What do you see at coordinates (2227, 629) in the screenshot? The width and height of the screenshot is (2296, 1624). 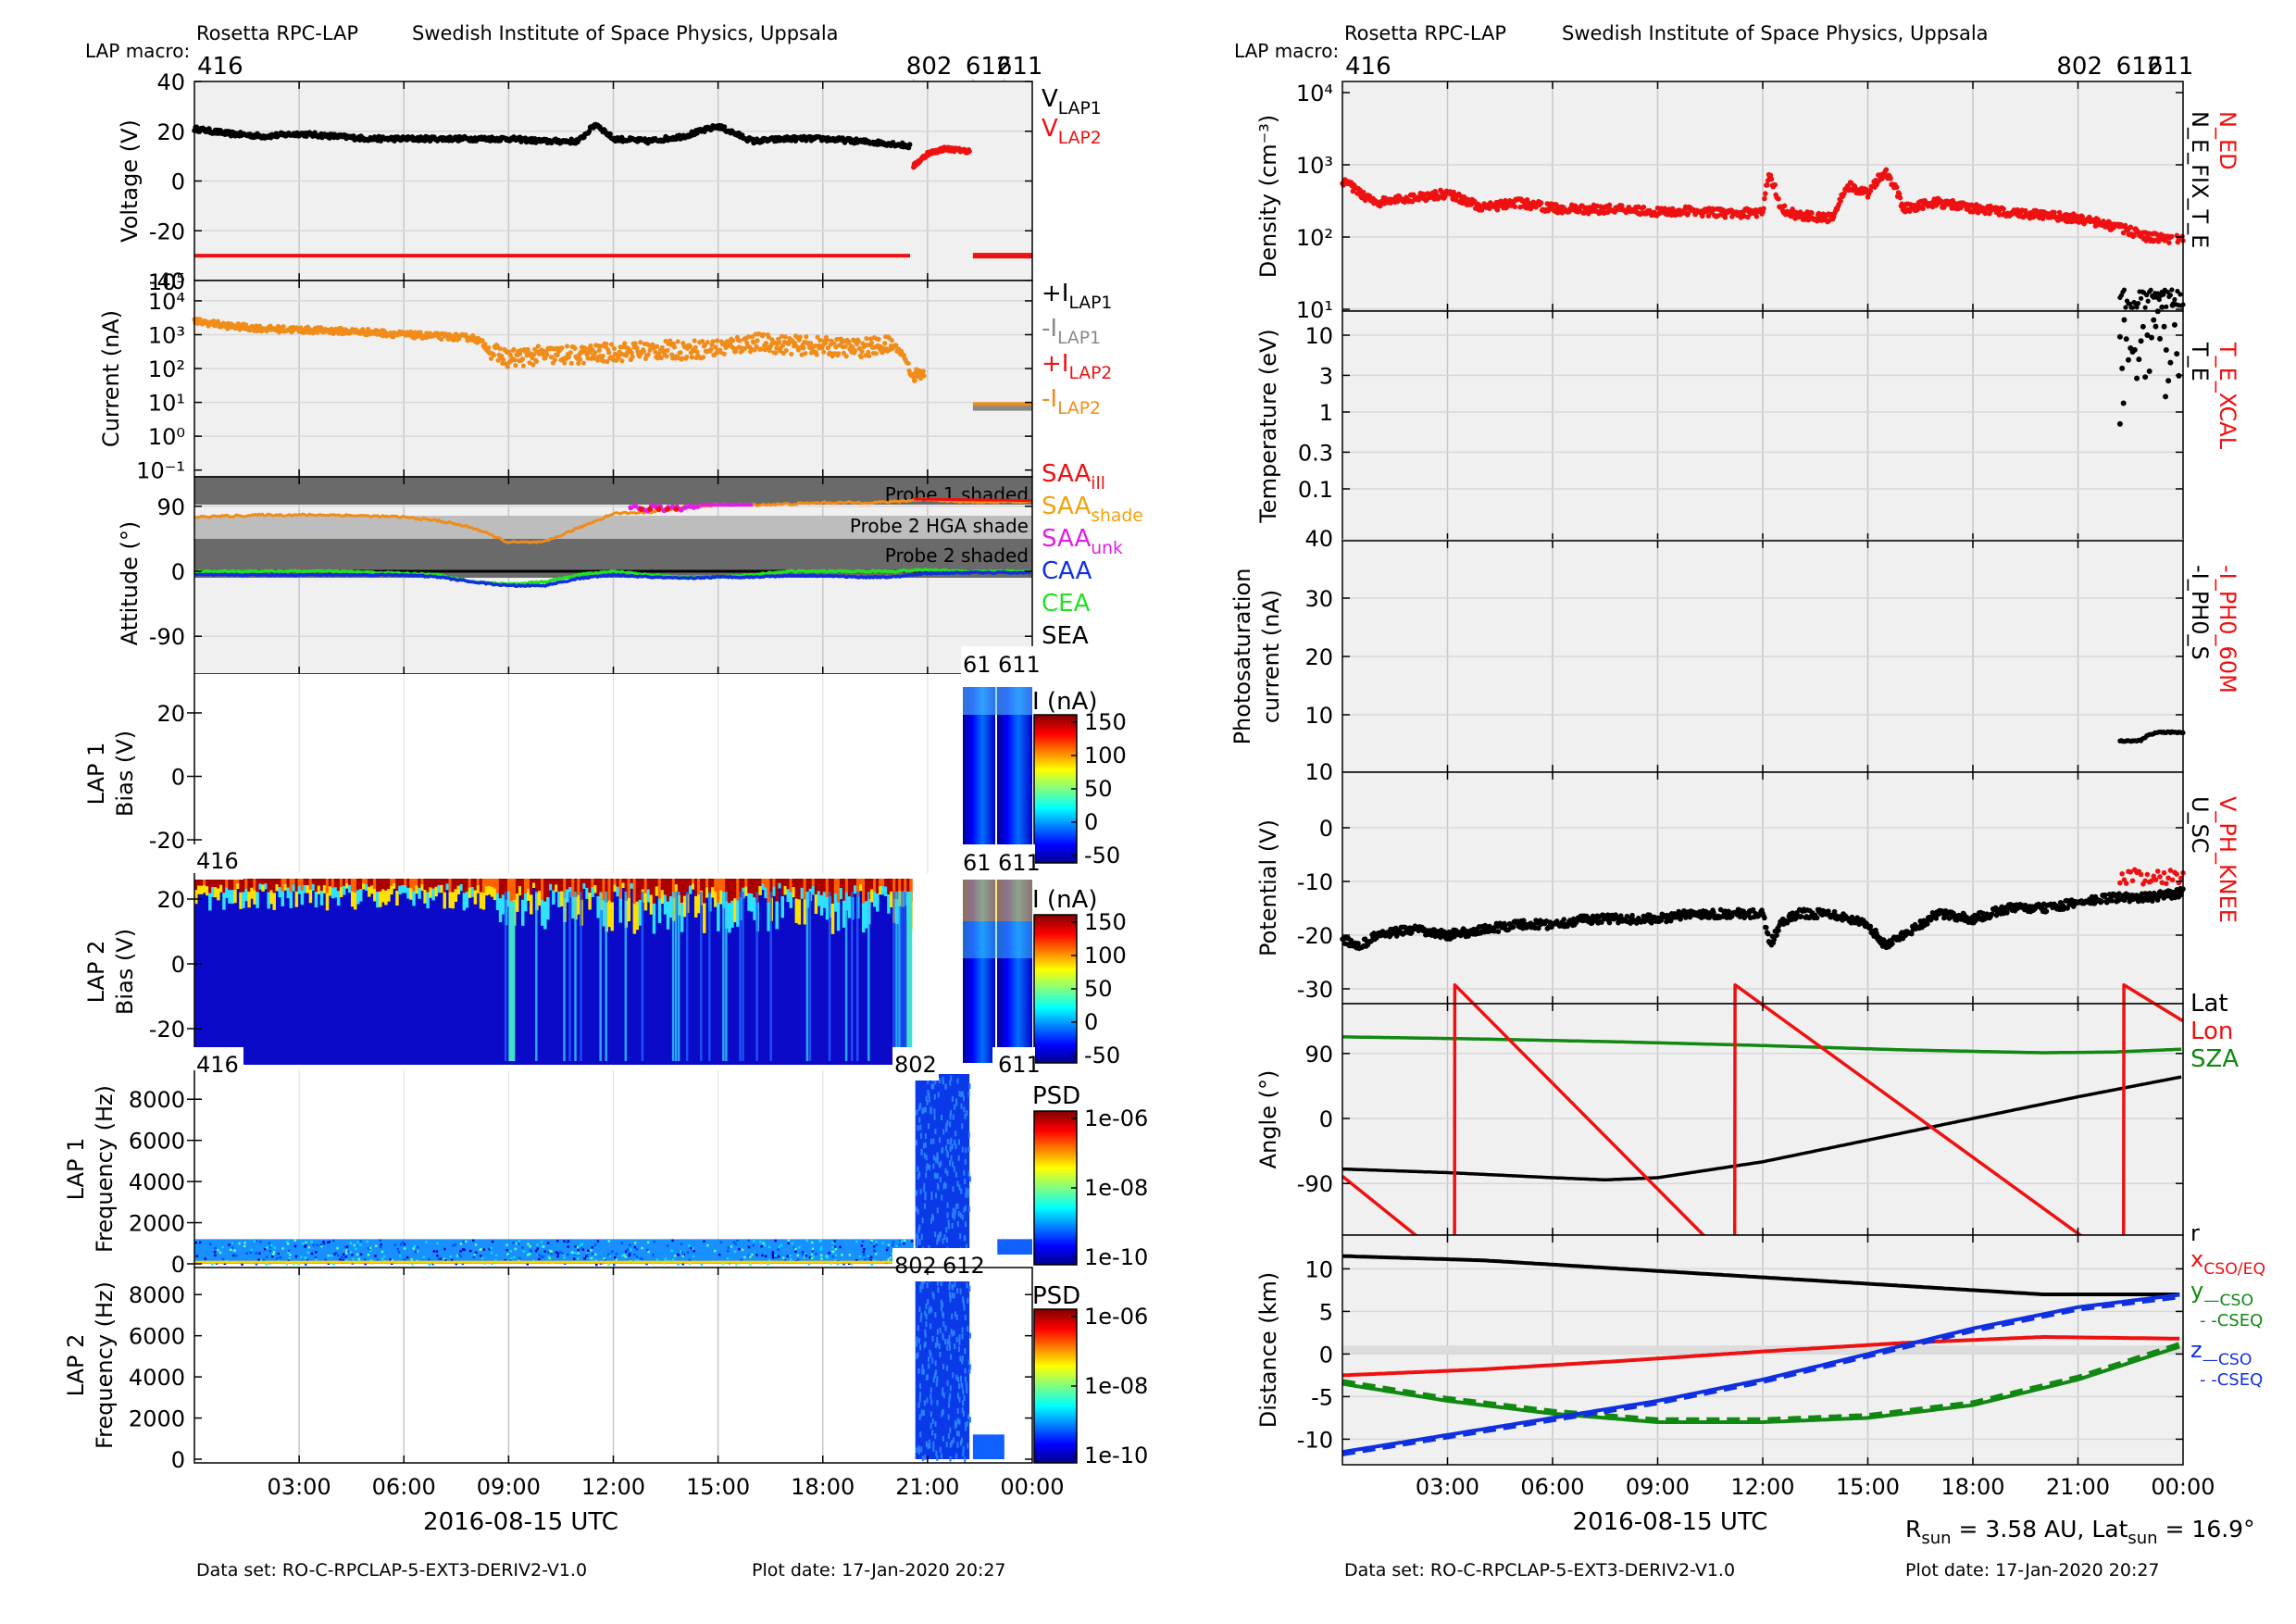 I see `legend-i-ph0-60m: -I_PH0_60M` at bounding box center [2227, 629].